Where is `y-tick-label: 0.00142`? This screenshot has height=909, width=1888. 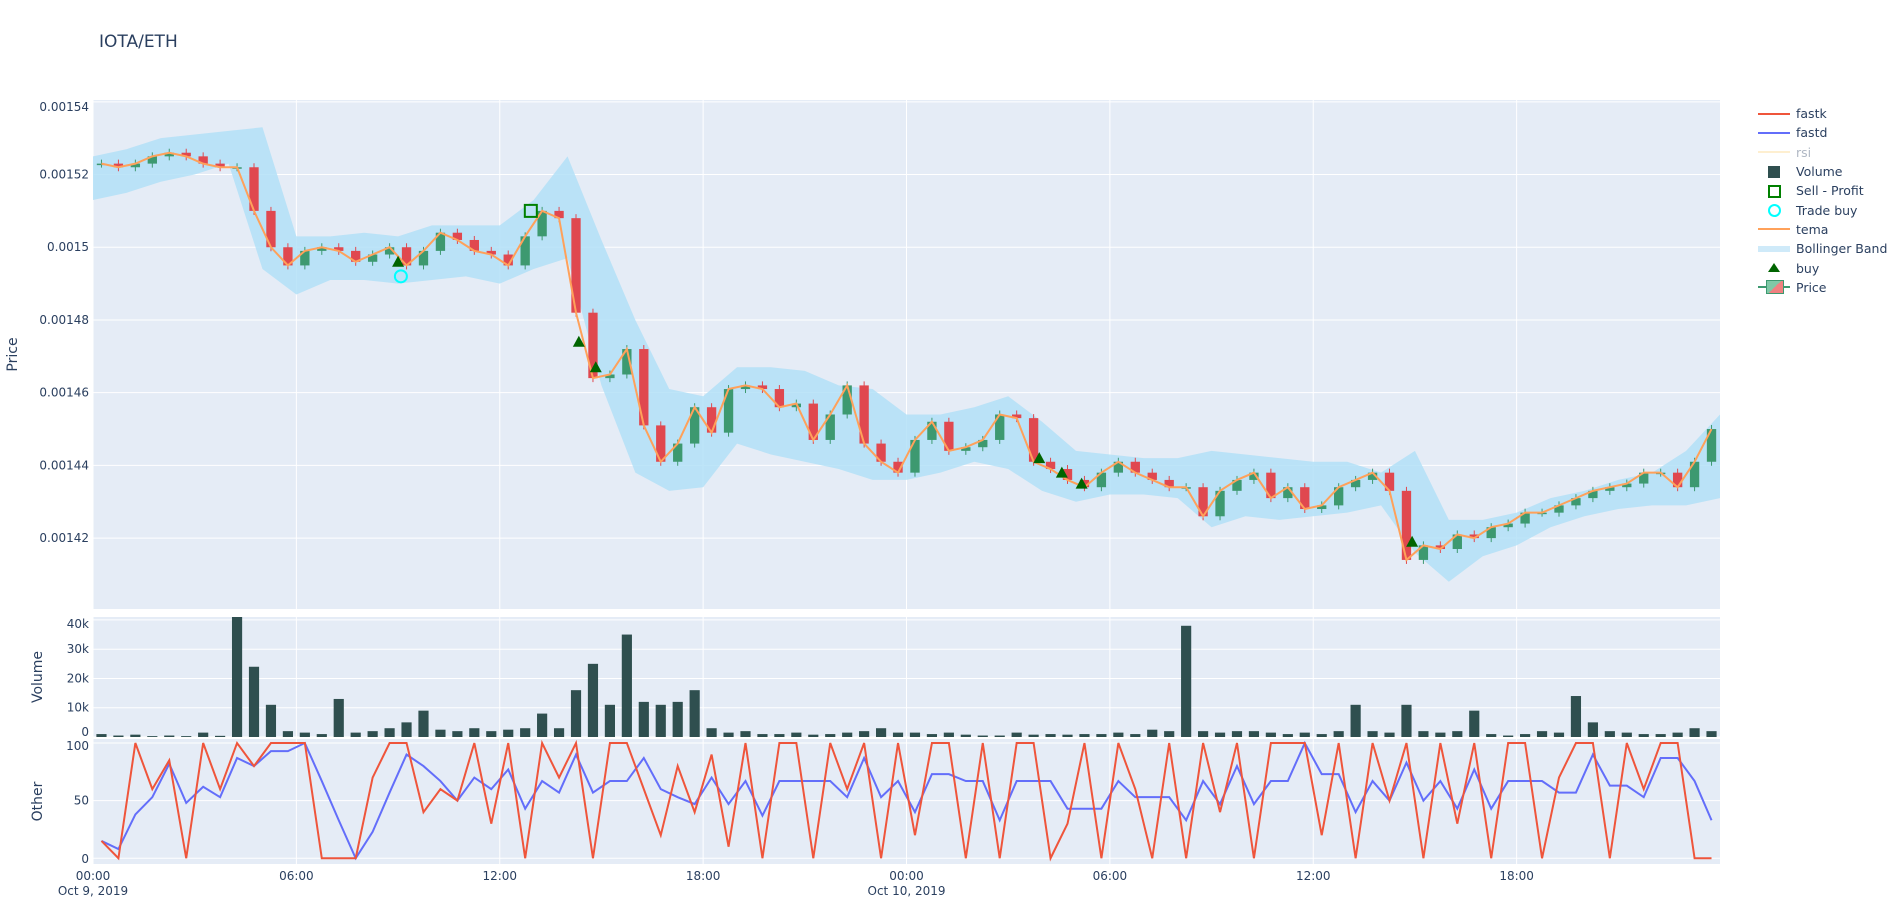
y-tick-label: 0.00142 is located at coordinates (64, 538).